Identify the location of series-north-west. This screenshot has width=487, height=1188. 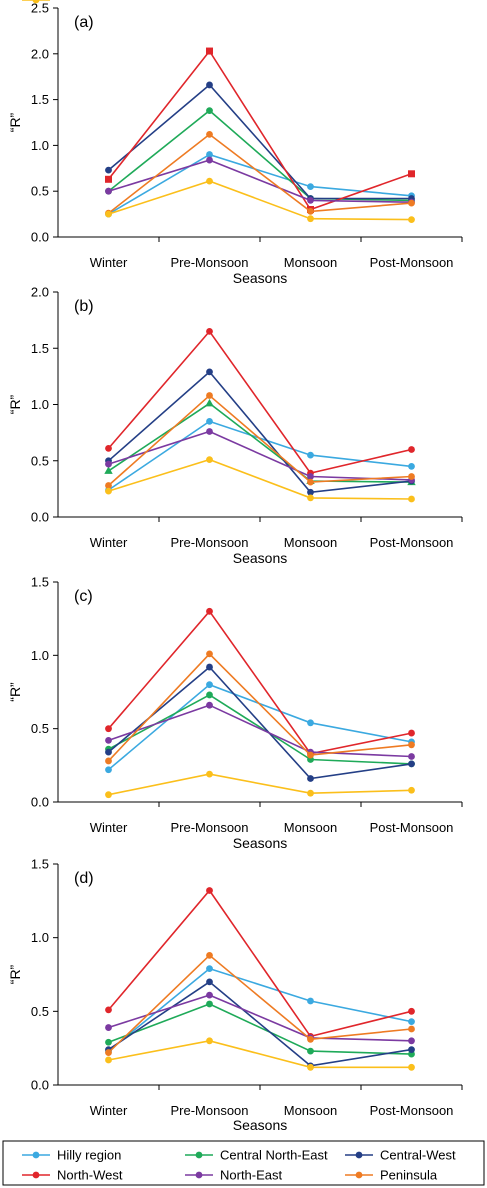
(260, 682).